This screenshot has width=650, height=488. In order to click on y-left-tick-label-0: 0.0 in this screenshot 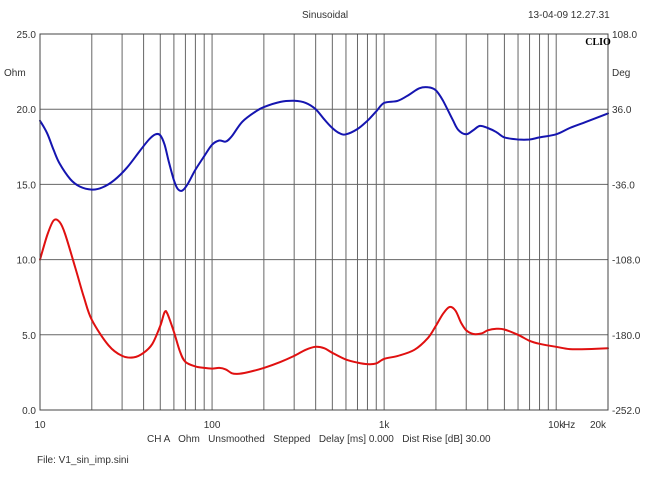, I will do `click(29, 411)`.